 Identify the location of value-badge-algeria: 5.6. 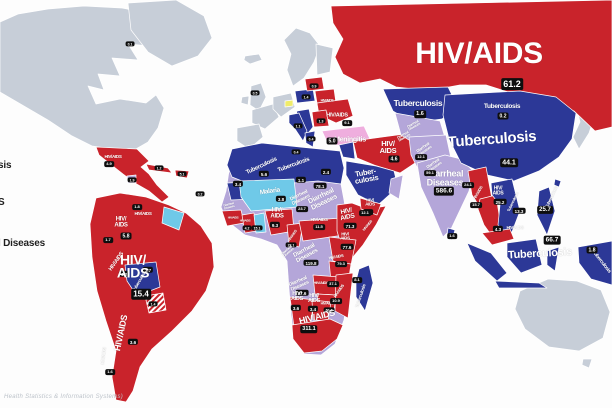
(264, 174).